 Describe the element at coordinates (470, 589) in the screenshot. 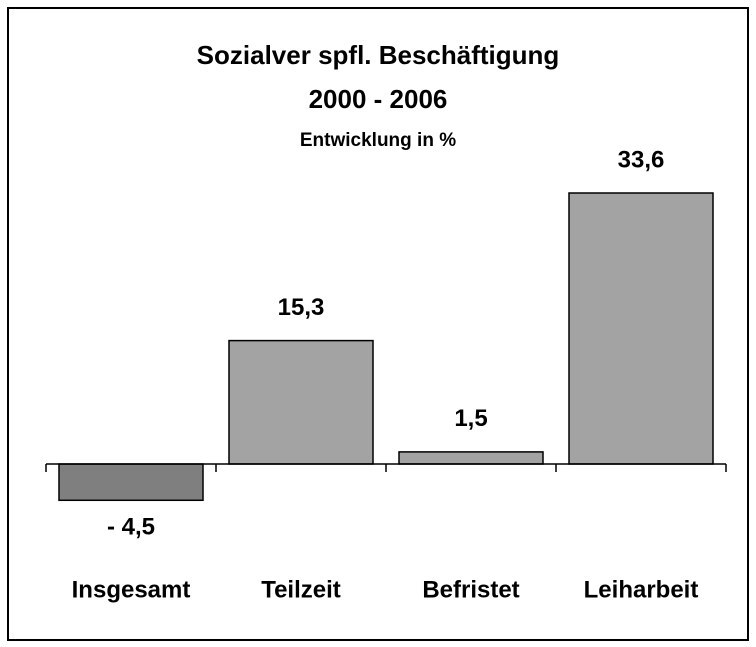

I see `x-tick-label: Befristet` at that location.